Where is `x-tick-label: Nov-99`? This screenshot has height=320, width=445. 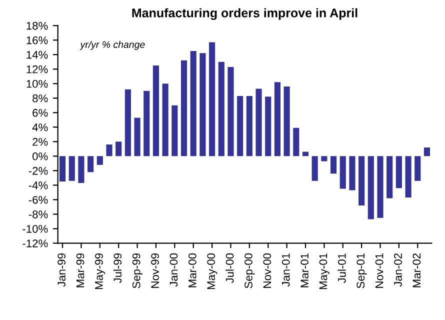 x-tick-label: Nov-99 is located at coordinates (155, 270).